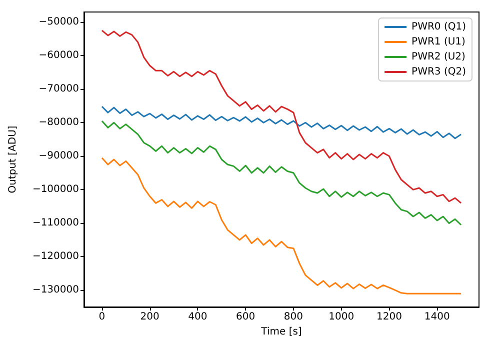 The height and width of the screenshot is (347, 490). What do you see at coordinates (198, 317) in the screenshot?
I see `x-tick-label: 400` at bounding box center [198, 317].